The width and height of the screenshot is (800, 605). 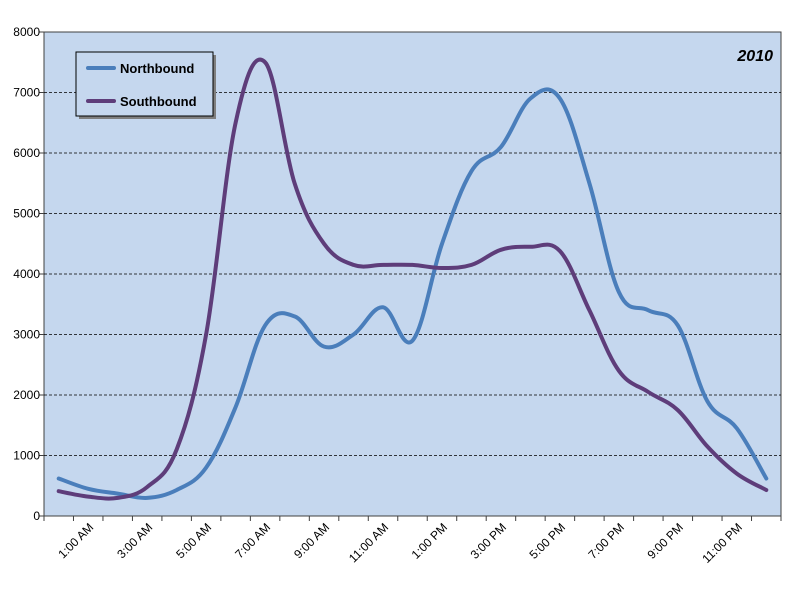 I want to click on y-axis: 0 1000 2000 3000 4000 5000 6000 7000 8000, so click(x=28, y=274).